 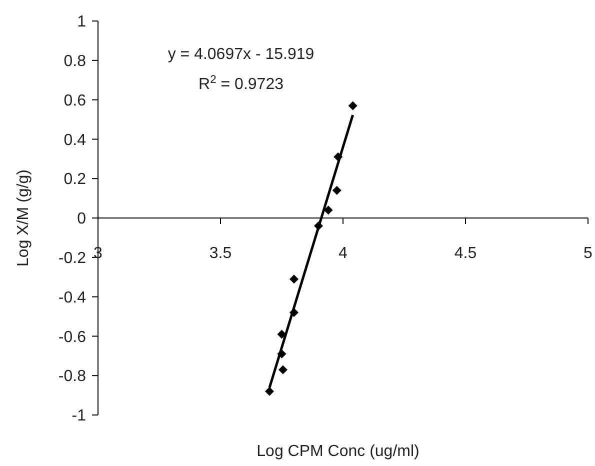 I want to click on y-tick-label: 1, so click(x=81, y=22).